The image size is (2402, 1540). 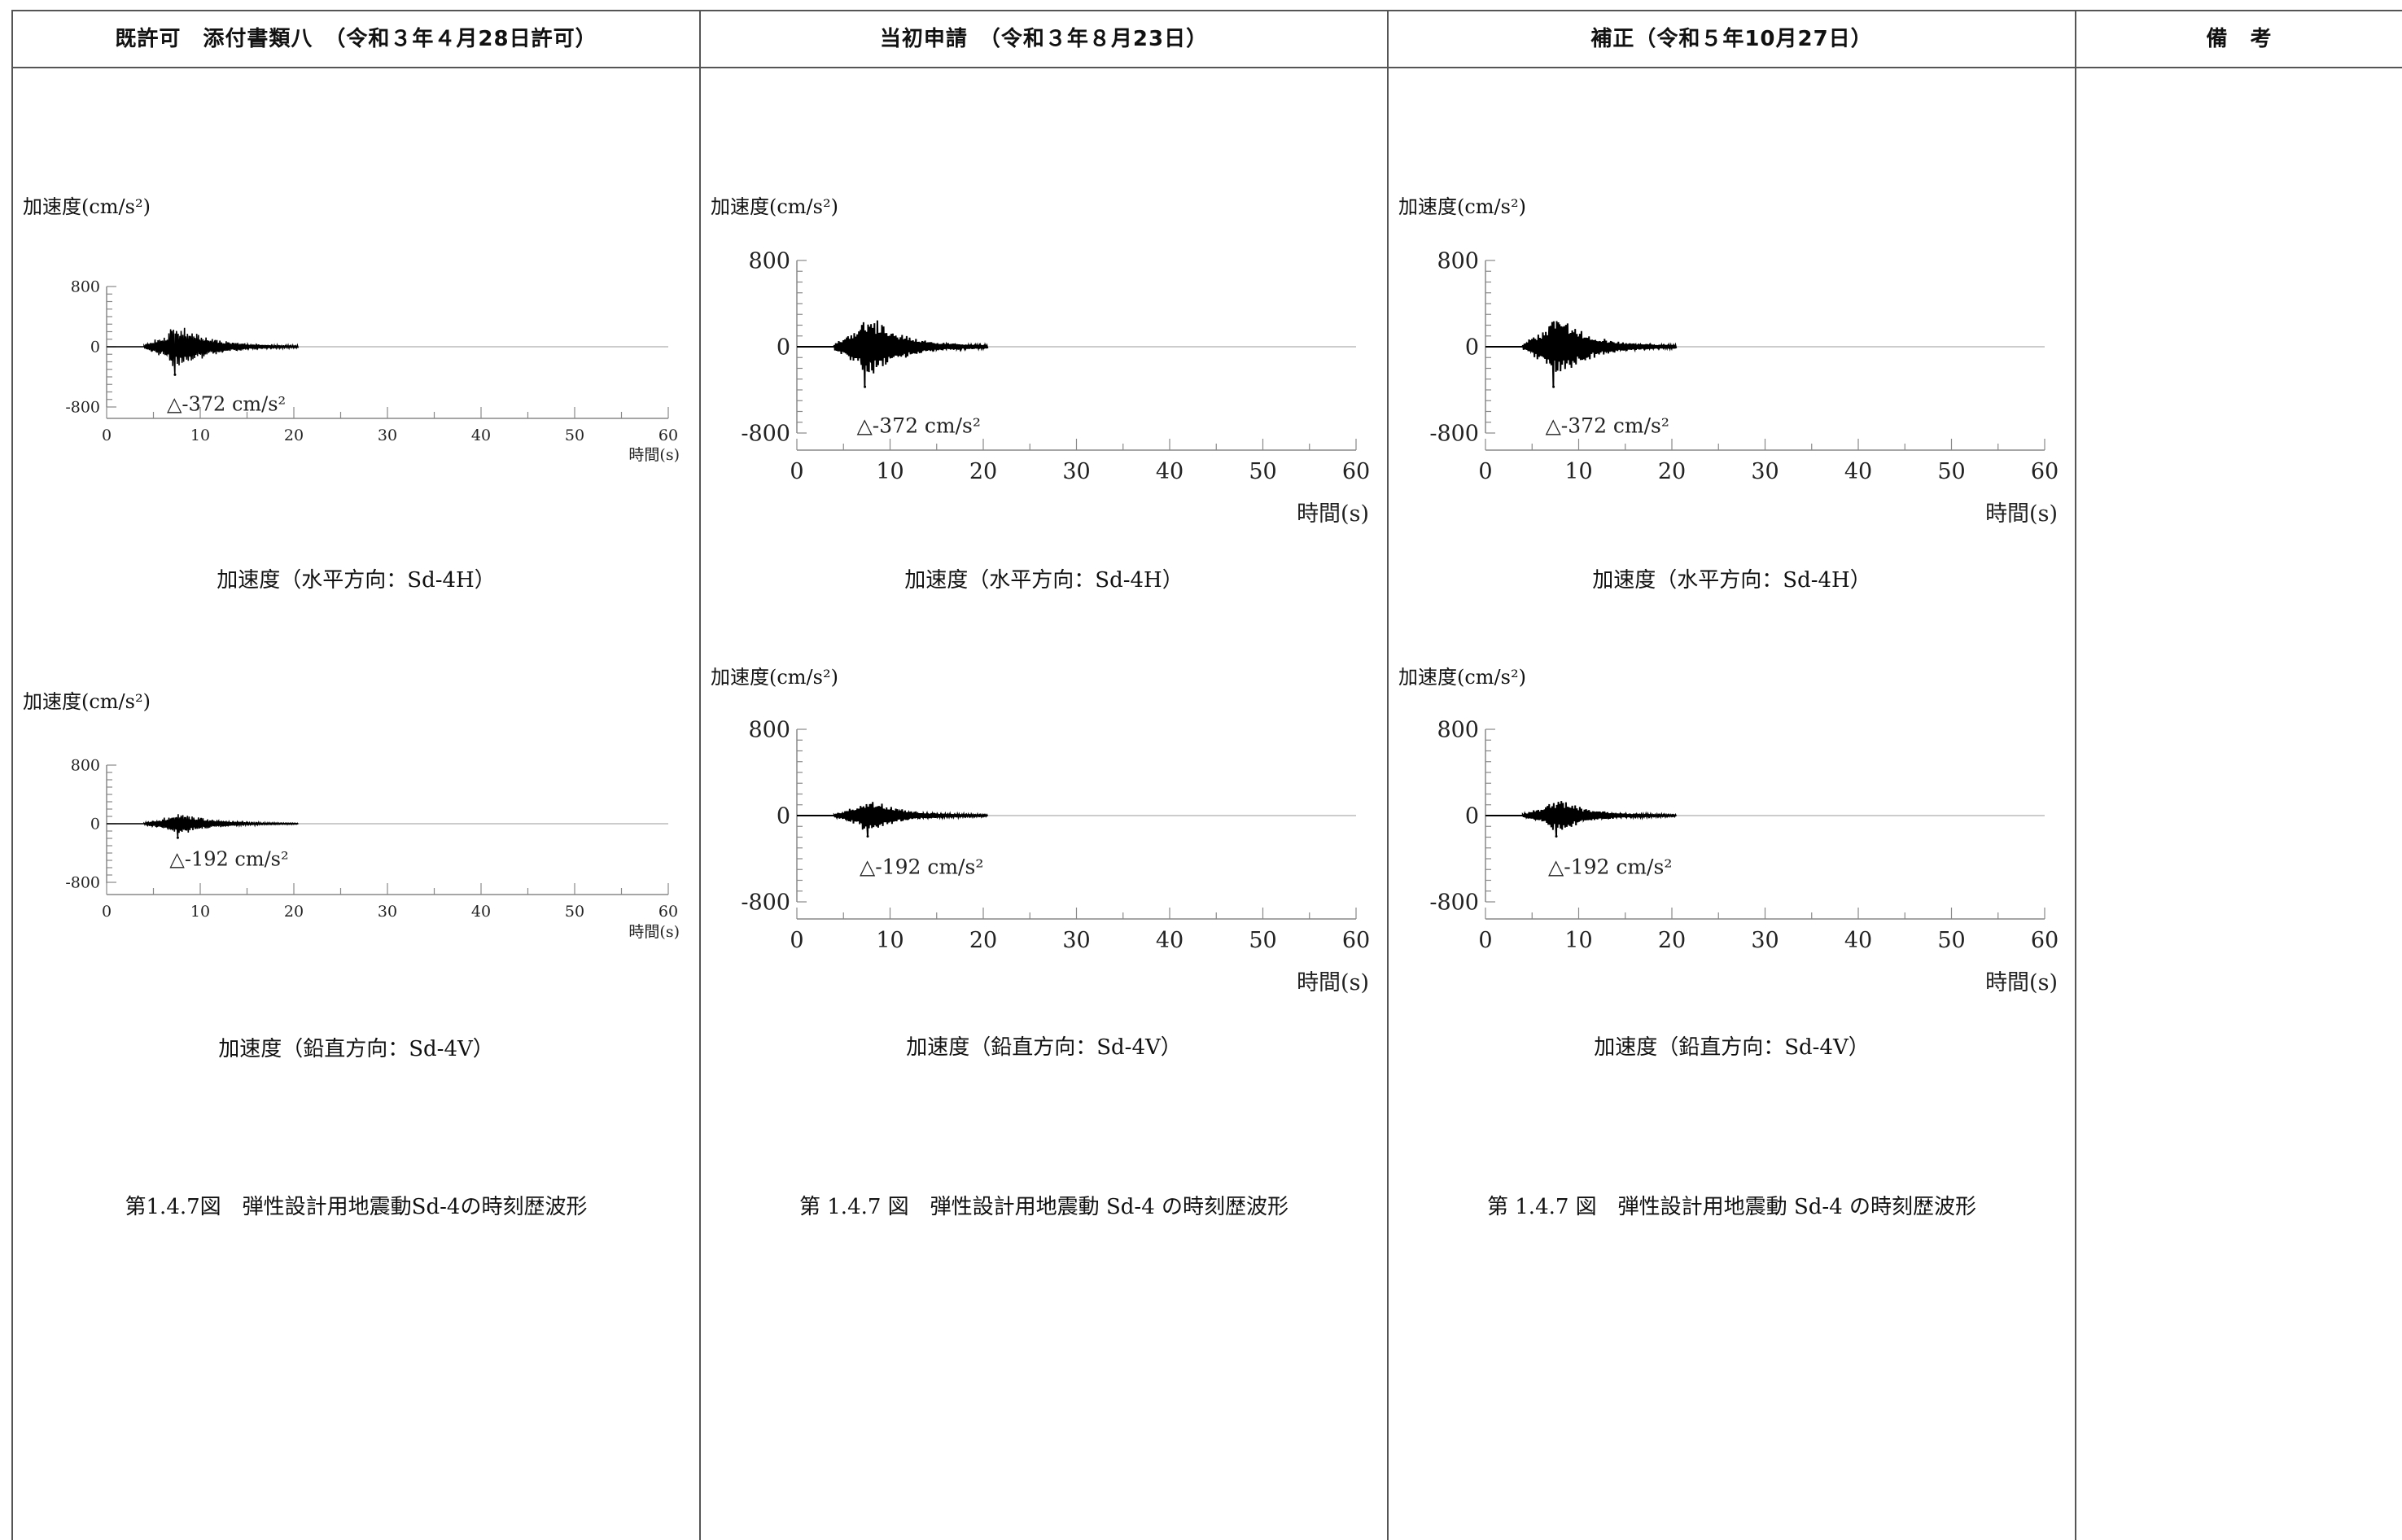 What do you see at coordinates (1206, 10) in the screenshot?
I see `table-top-border` at bounding box center [1206, 10].